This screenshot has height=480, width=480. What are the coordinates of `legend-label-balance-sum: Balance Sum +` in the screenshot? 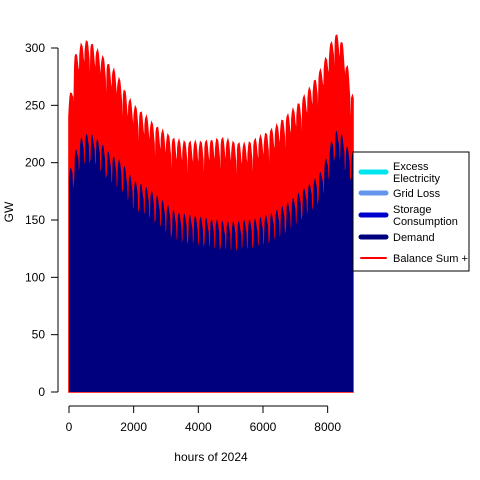 It's located at (430, 259).